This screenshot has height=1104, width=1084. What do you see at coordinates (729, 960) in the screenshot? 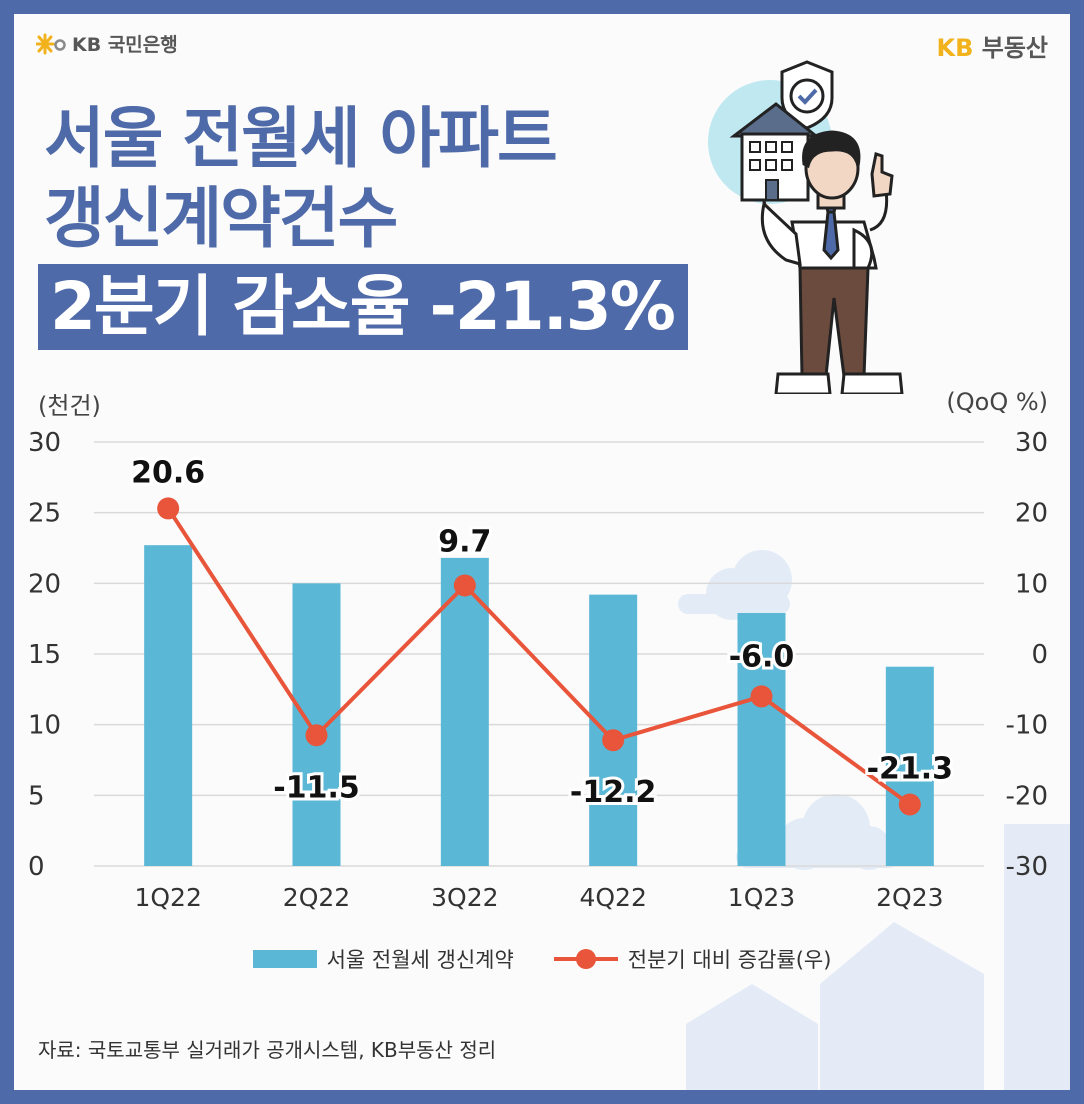
I see `legend-line-label: 전분기 대비 증감률(우)` at bounding box center [729, 960].